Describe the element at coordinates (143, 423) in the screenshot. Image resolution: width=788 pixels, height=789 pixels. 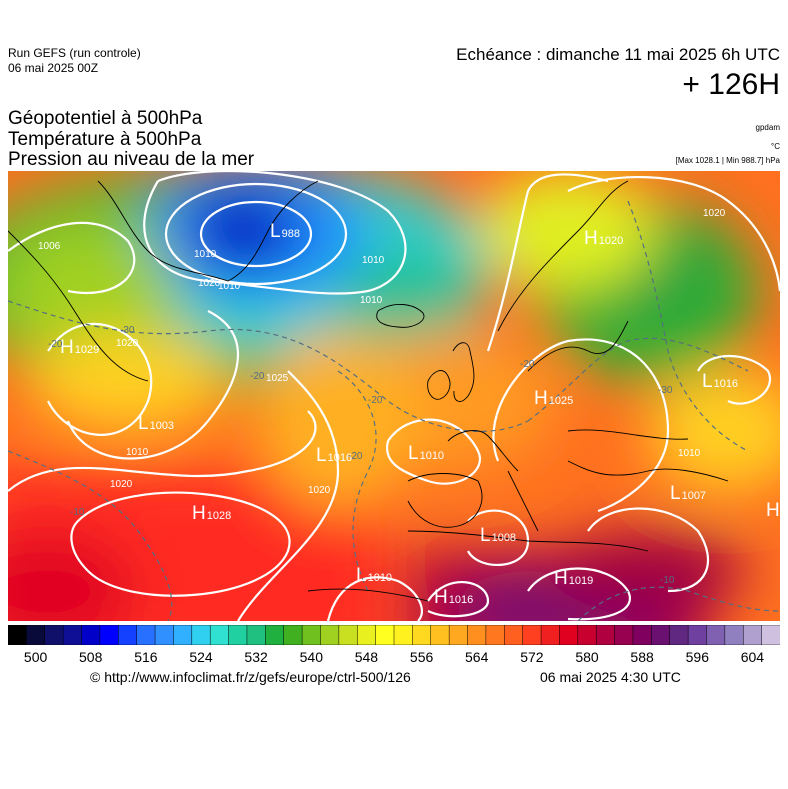
I see `pc-2-letter: L` at that location.